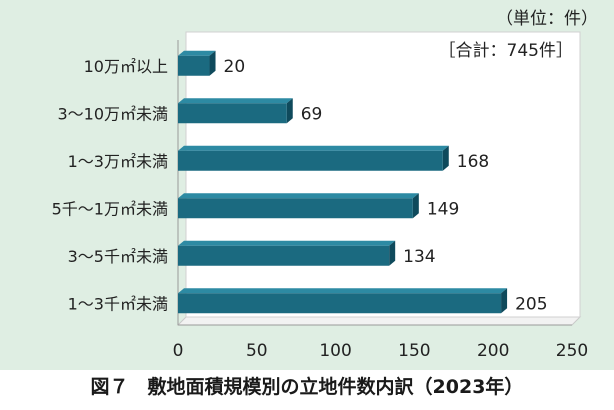  Describe the element at coordinates (531, 304) in the screenshot. I see `bar-value-label: 205` at that location.